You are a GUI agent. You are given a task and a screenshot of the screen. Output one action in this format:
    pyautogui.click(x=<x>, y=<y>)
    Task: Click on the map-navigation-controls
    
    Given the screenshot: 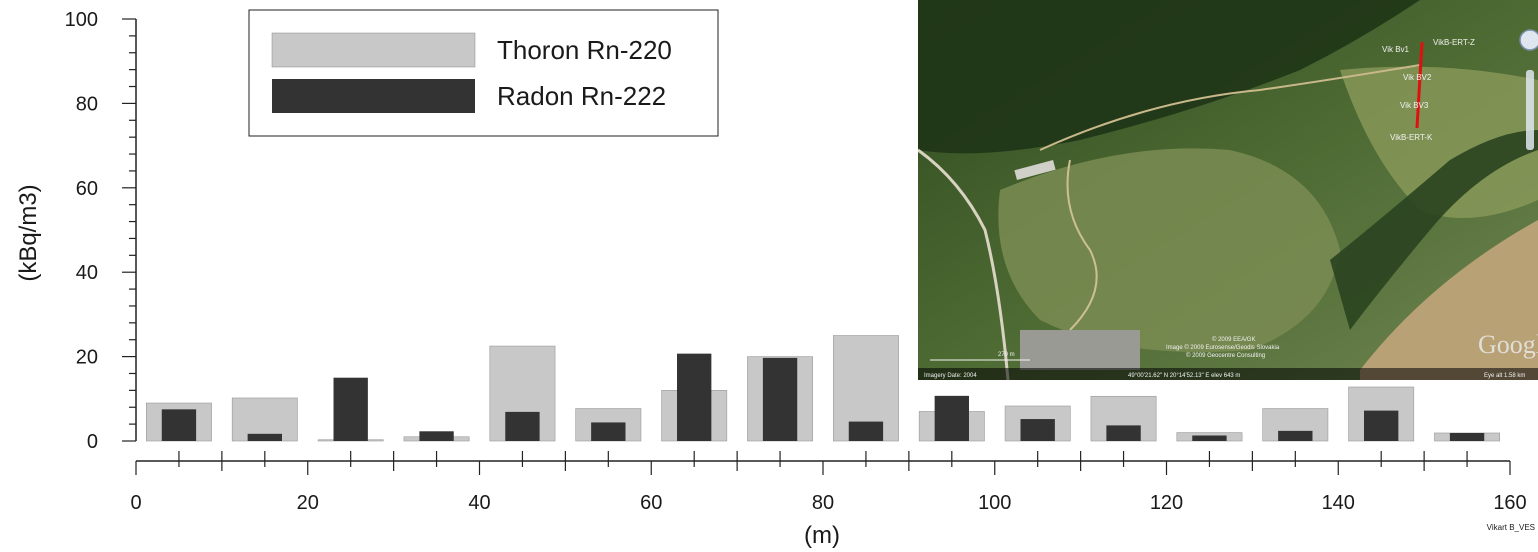 What is the action you would take?
    pyautogui.click(x=1528, y=89)
    